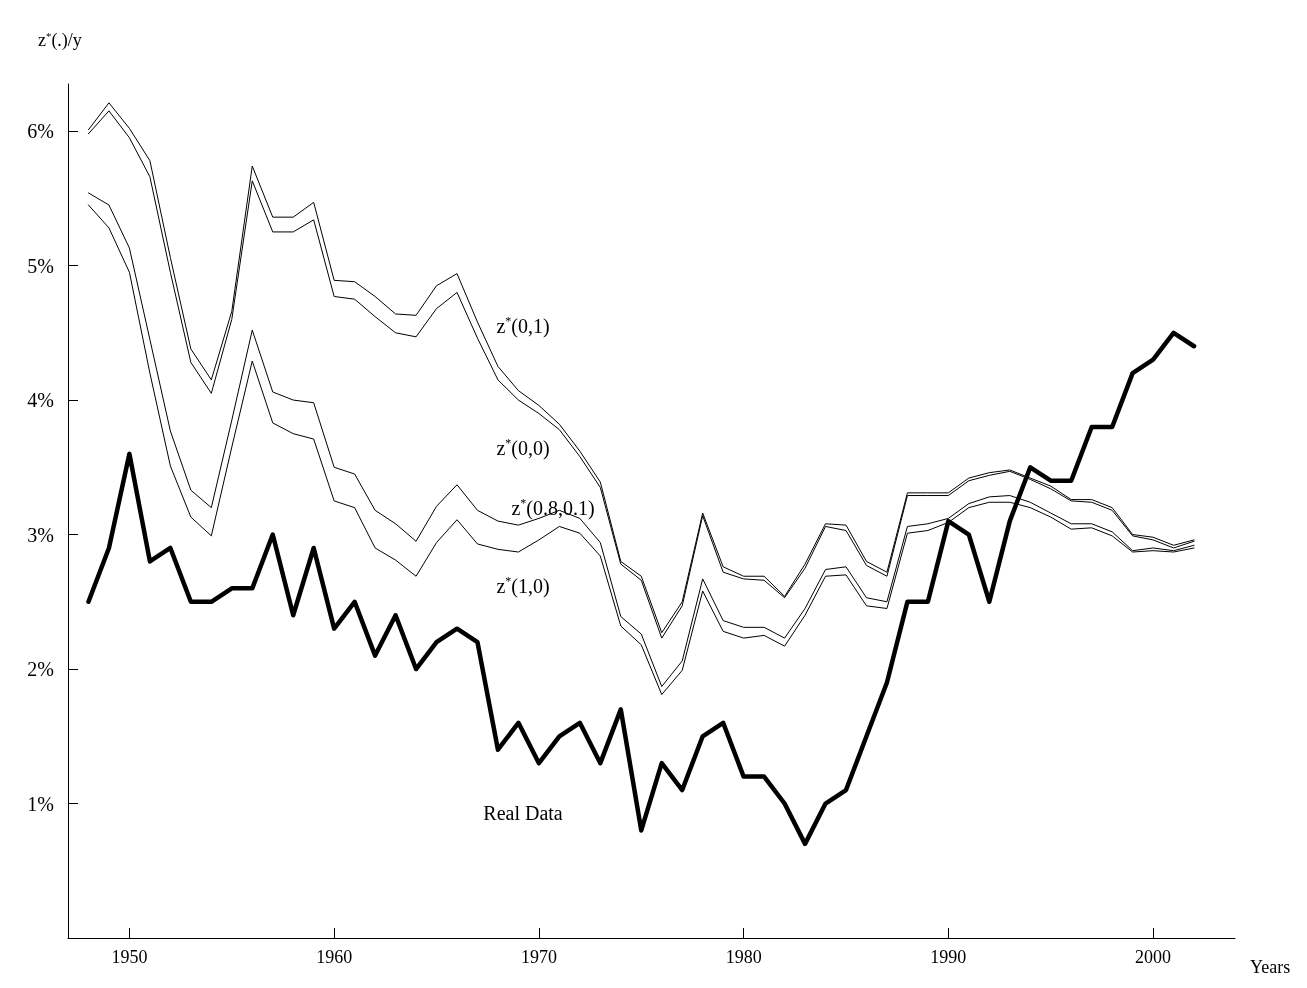 The height and width of the screenshot is (988, 1307). Describe the element at coordinates (743, 957) in the screenshot. I see `x-tick-label: 1980` at that location.